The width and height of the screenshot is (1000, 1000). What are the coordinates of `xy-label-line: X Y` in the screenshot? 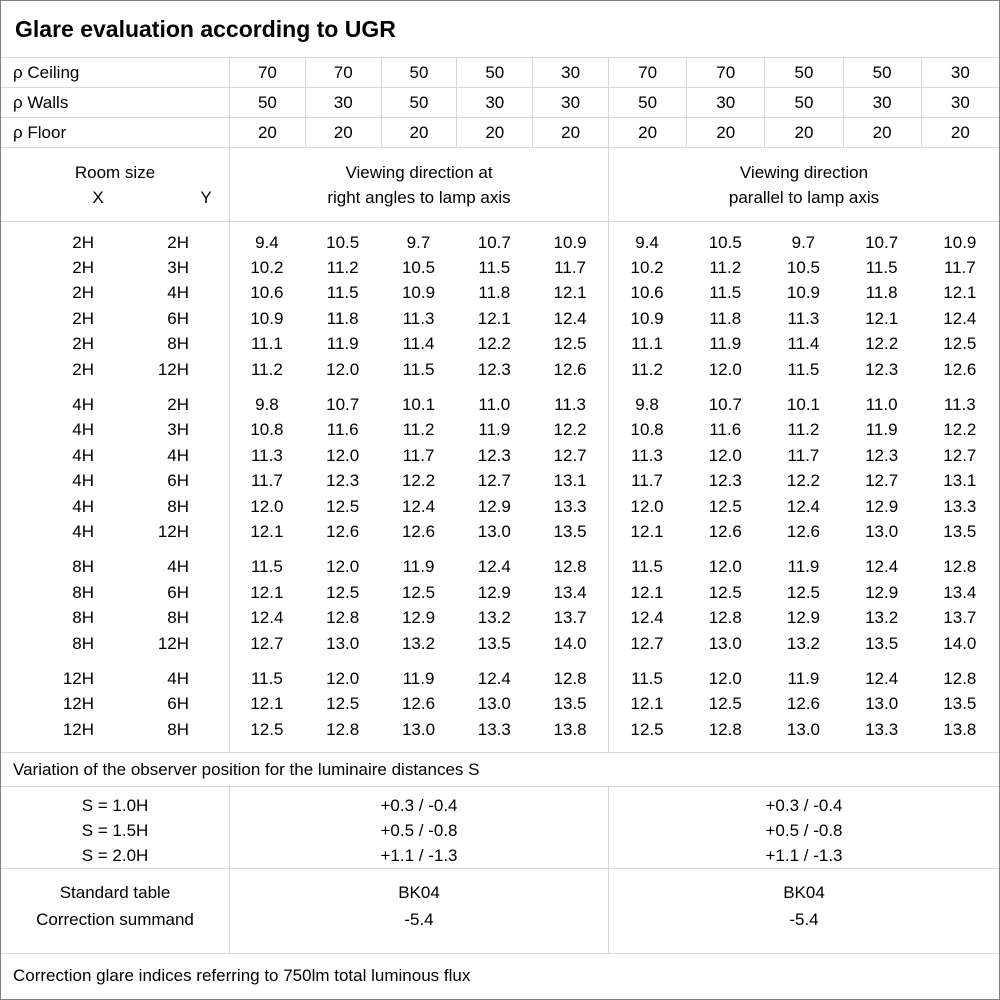 It's located at (115, 197).